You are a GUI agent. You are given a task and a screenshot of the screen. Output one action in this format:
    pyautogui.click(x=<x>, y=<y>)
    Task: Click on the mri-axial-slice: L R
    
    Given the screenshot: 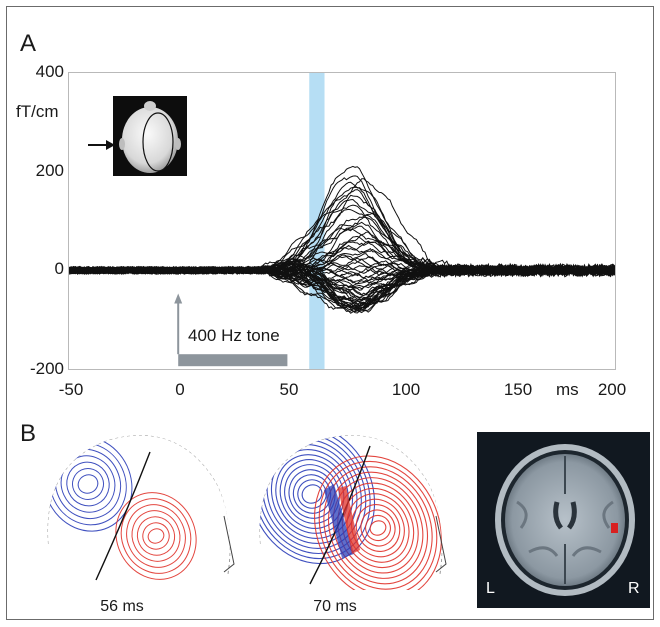 What is the action you would take?
    pyautogui.click(x=563, y=520)
    